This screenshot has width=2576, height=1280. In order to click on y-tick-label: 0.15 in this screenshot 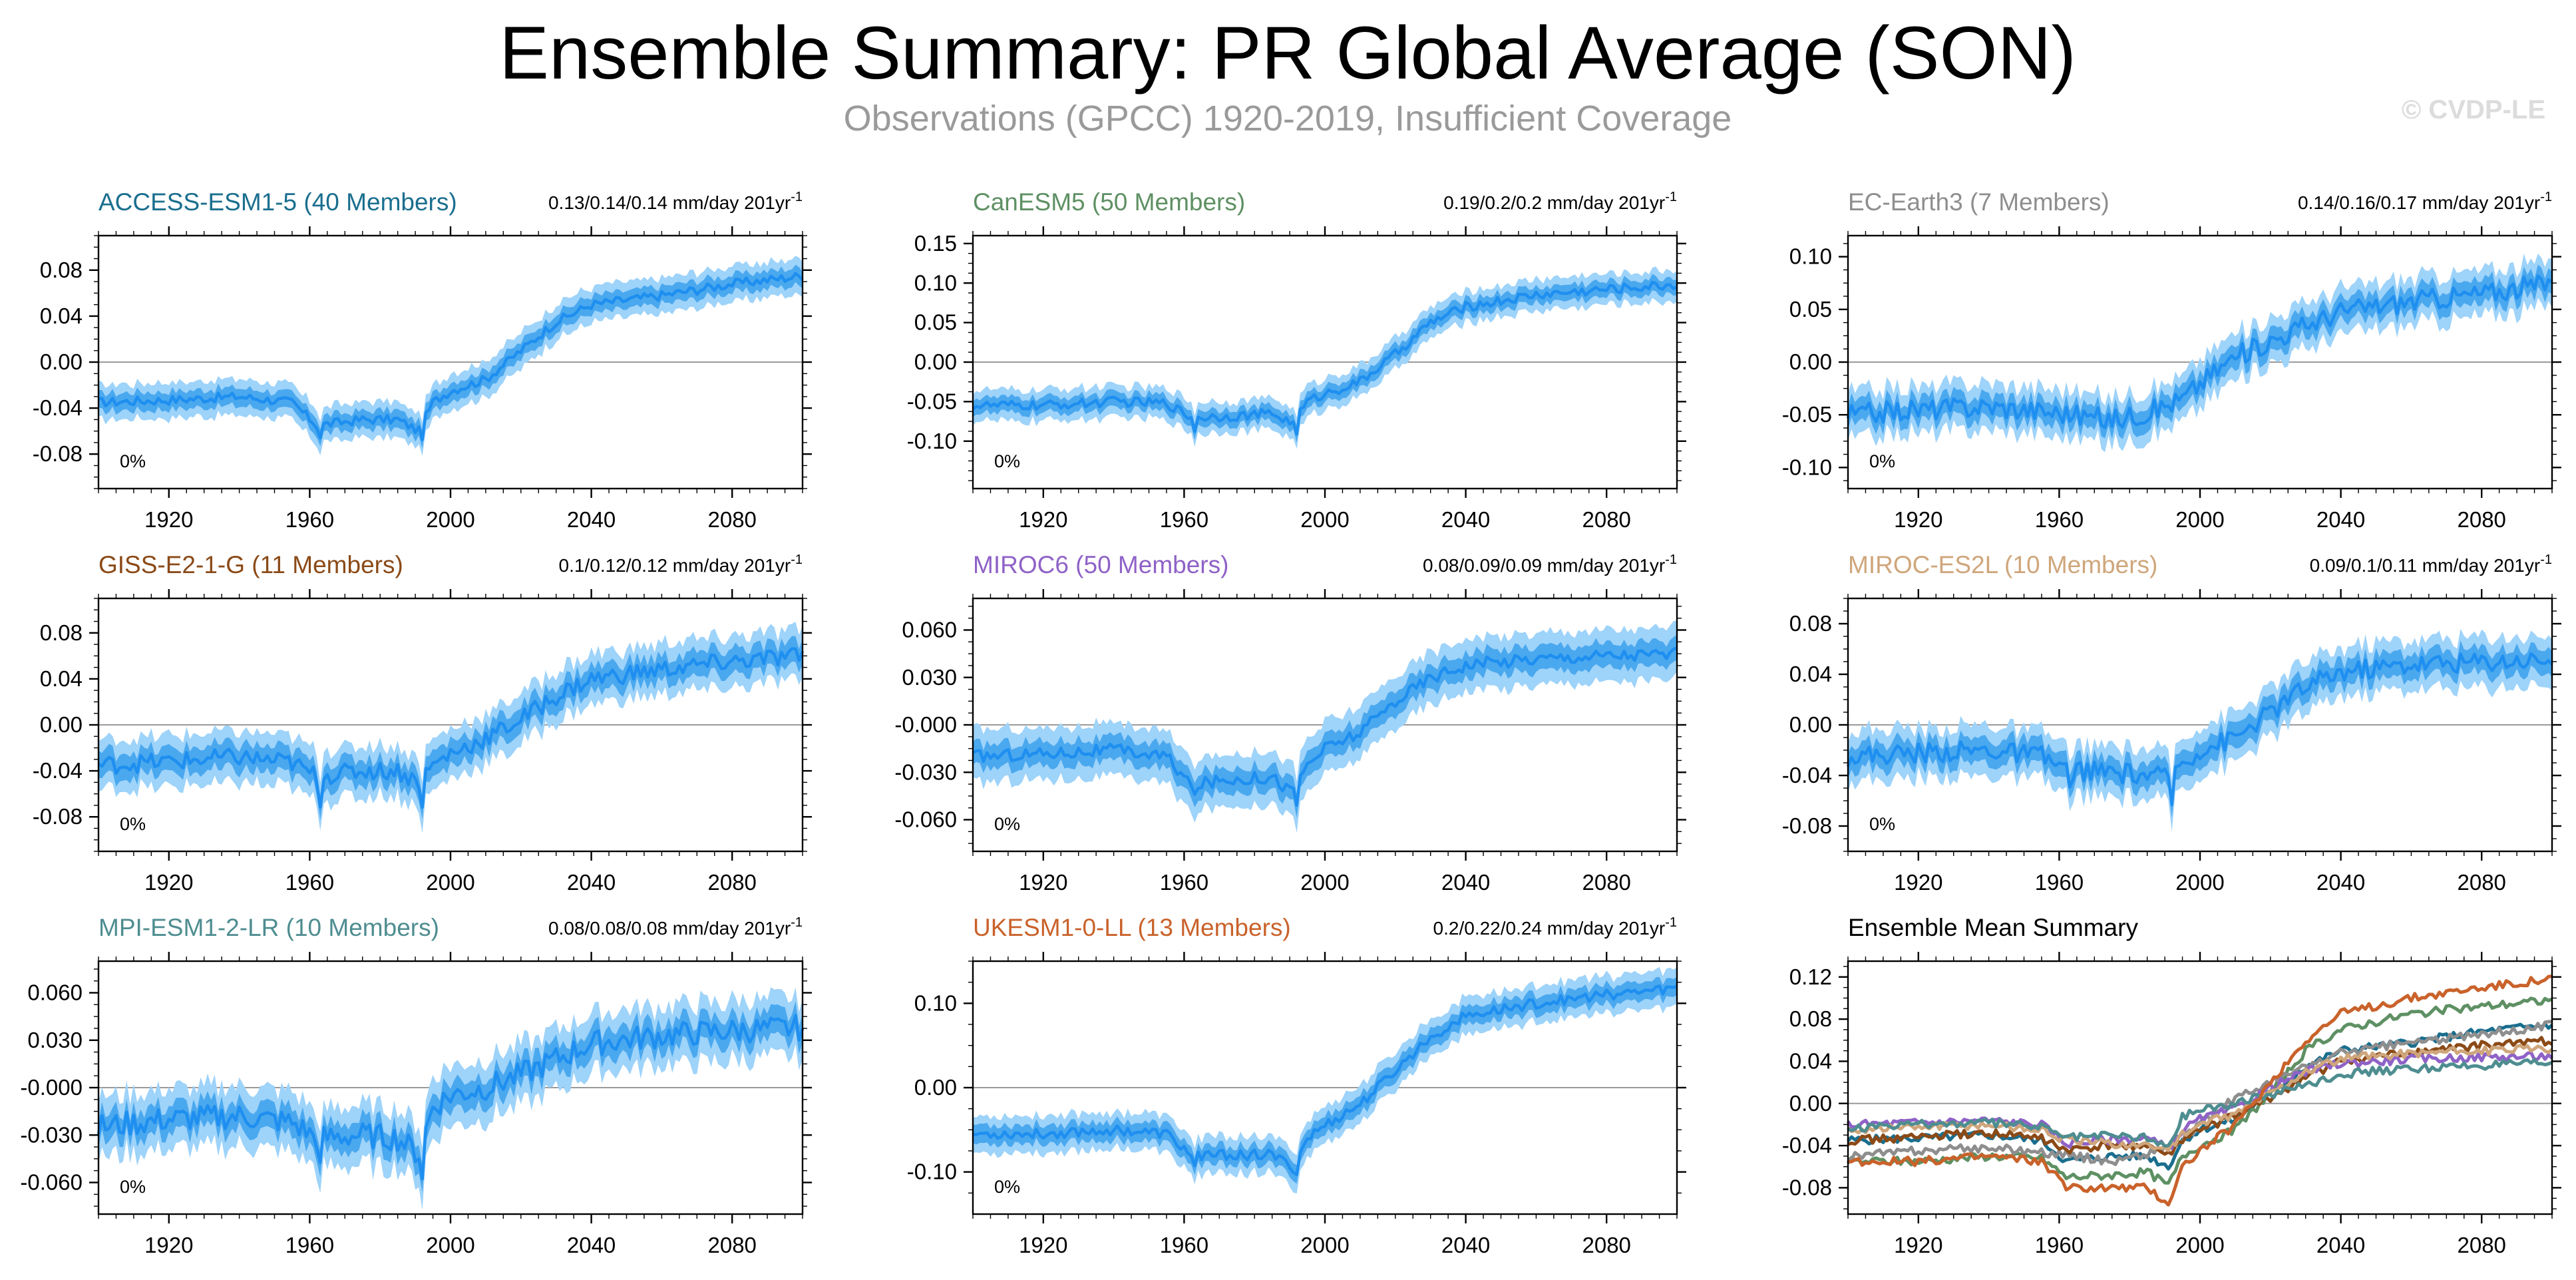, I will do `click(936, 243)`.